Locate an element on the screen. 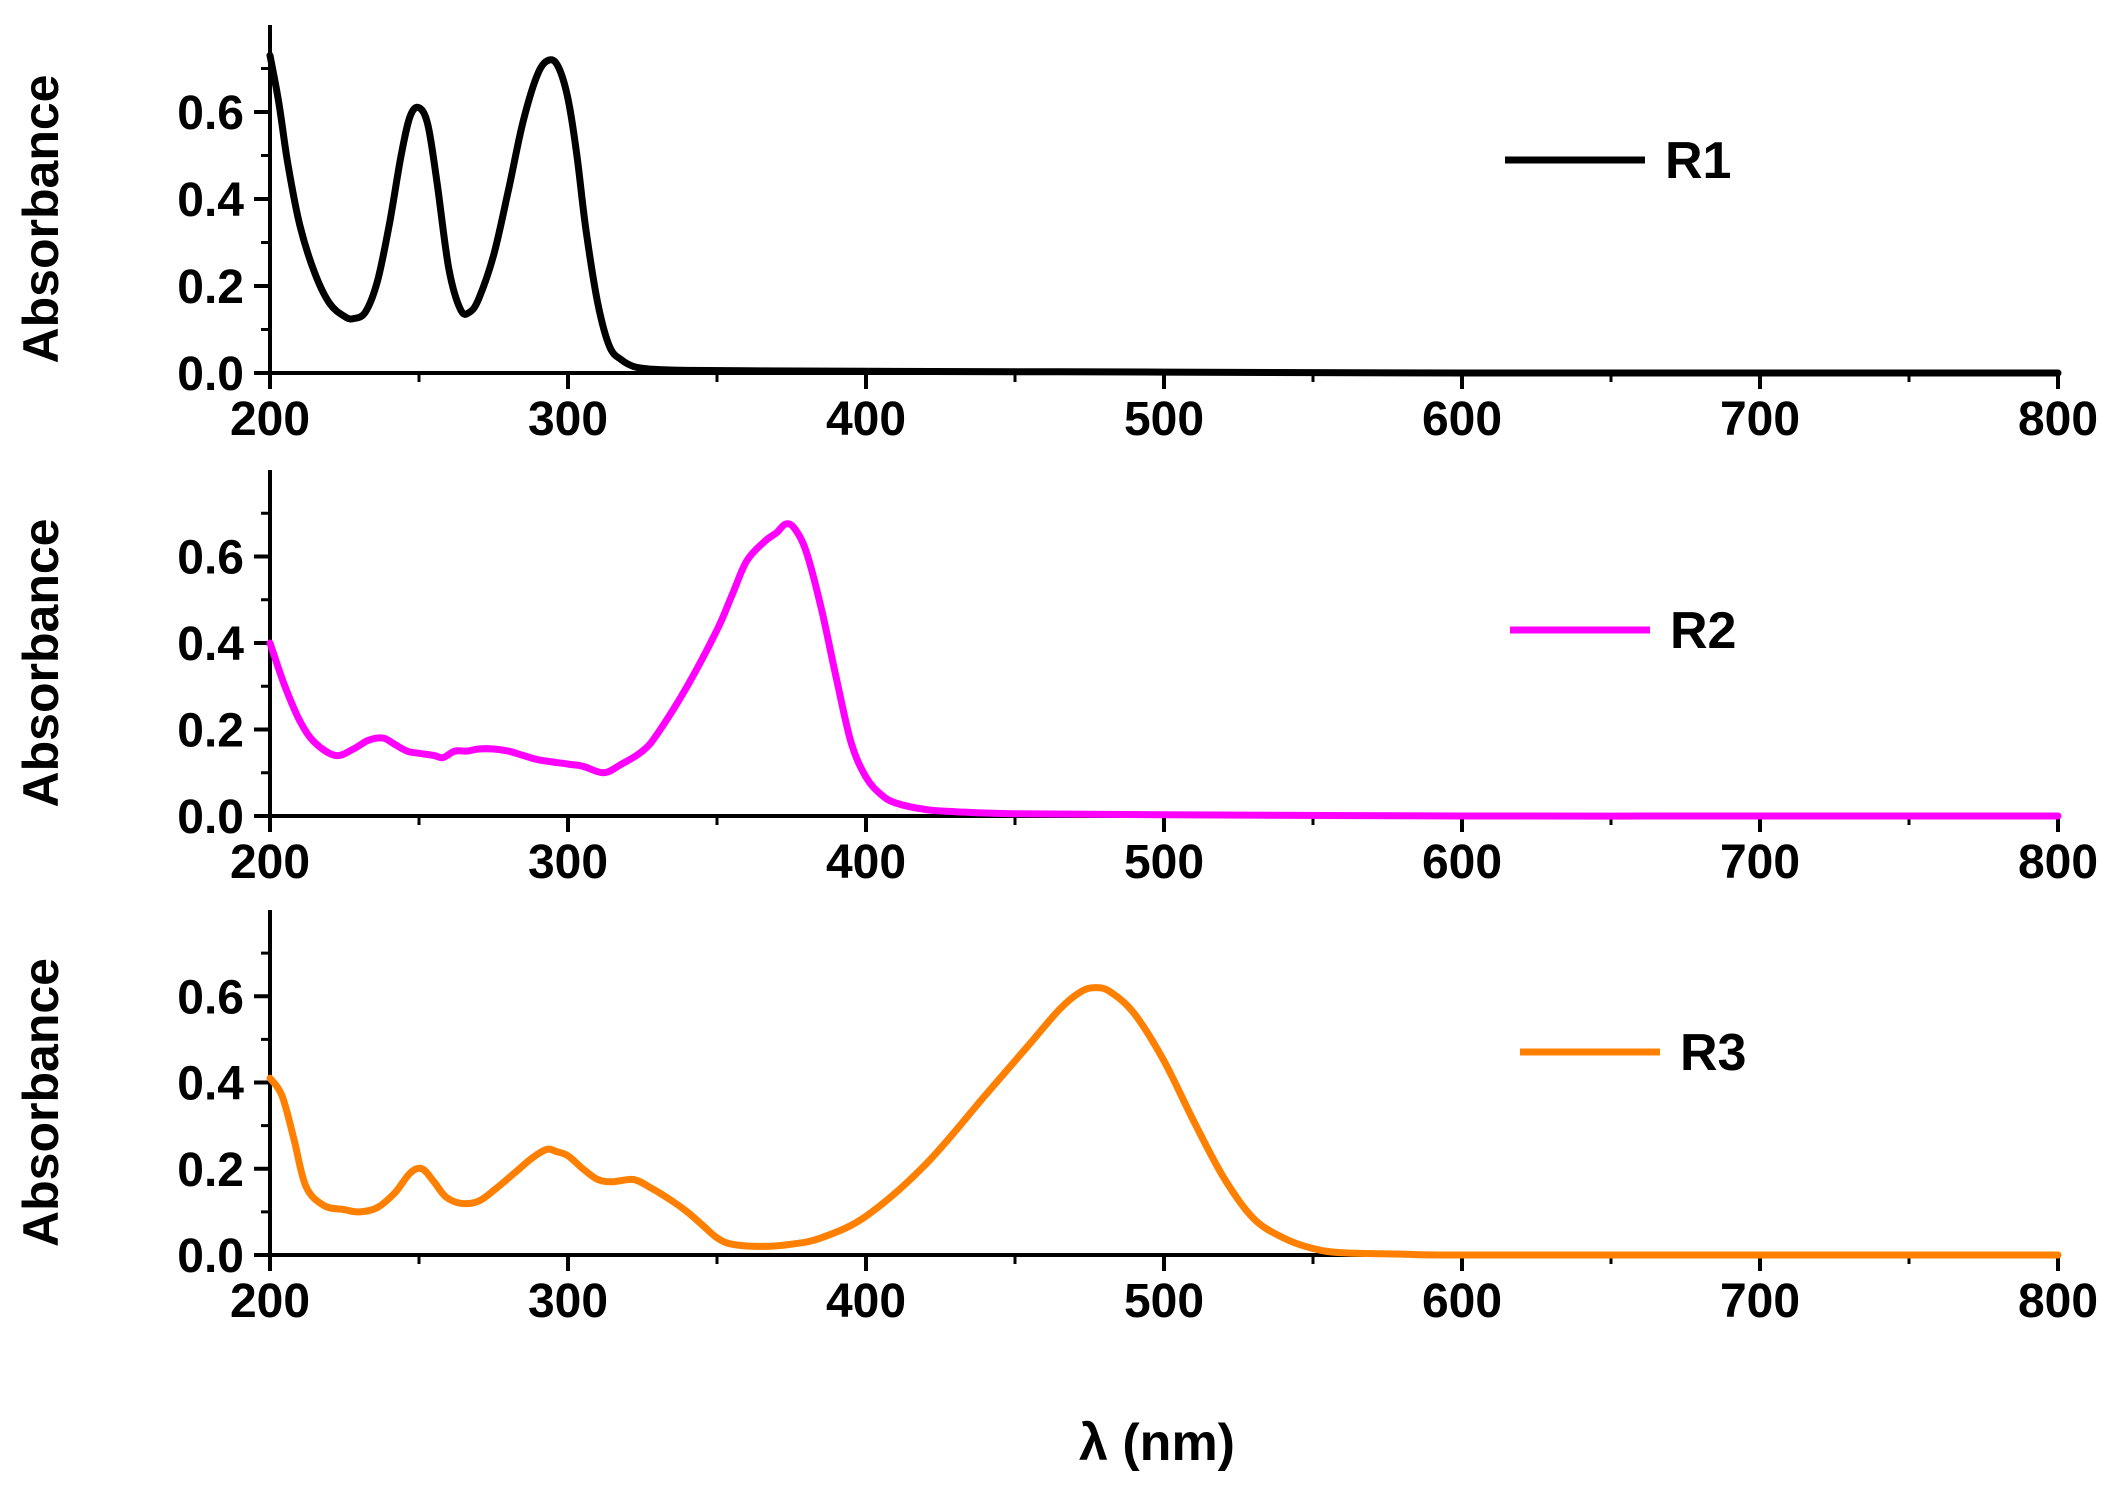  legend-label: R1 is located at coordinates (1698, 161).